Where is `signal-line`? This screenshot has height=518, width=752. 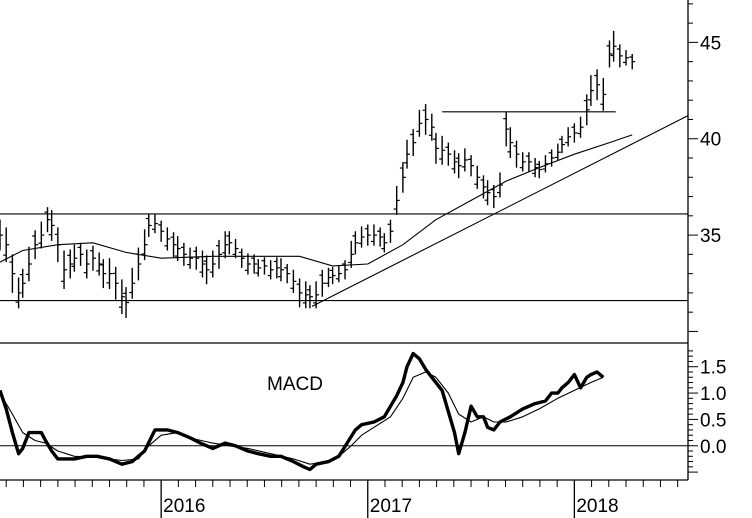 signal-line is located at coordinates (302, 418).